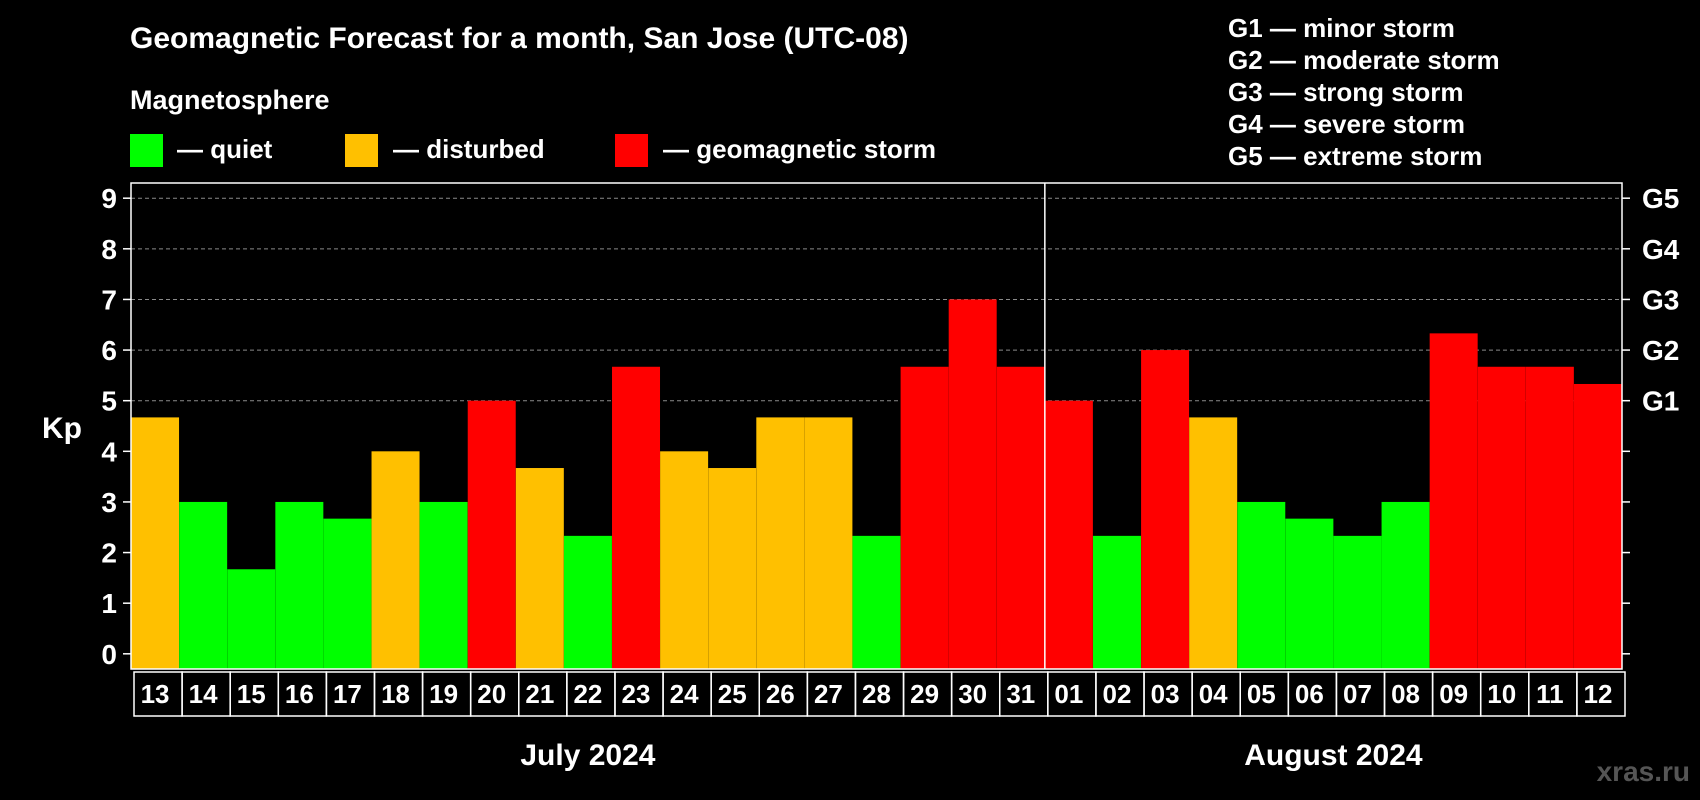 The width and height of the screenshot is (1700, 800). What do you see at coordinates (1117, 694) in the screenshot?
I see `x-tick-label-02: 02` at bounding box center [1117, 694].